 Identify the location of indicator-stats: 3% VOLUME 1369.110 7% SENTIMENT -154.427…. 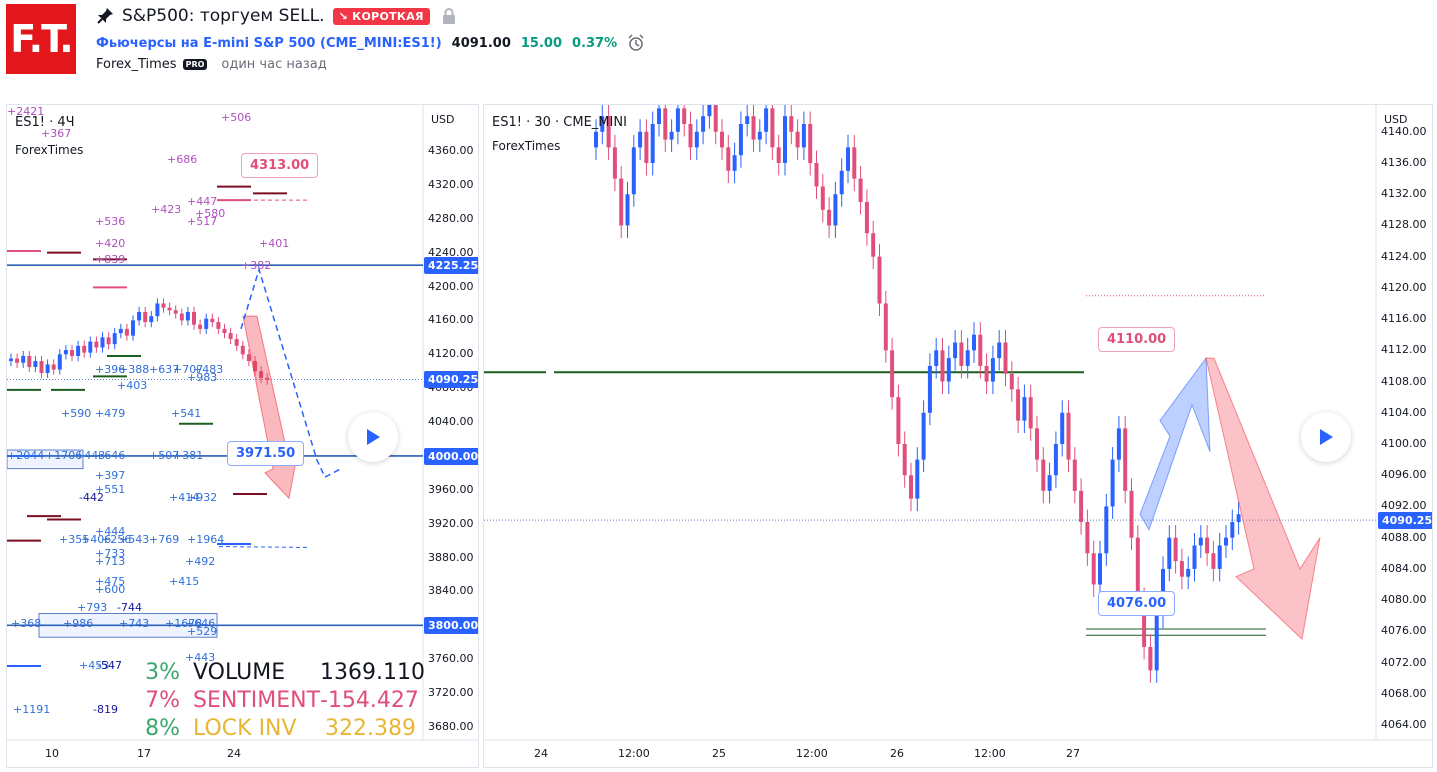
(271, 702).